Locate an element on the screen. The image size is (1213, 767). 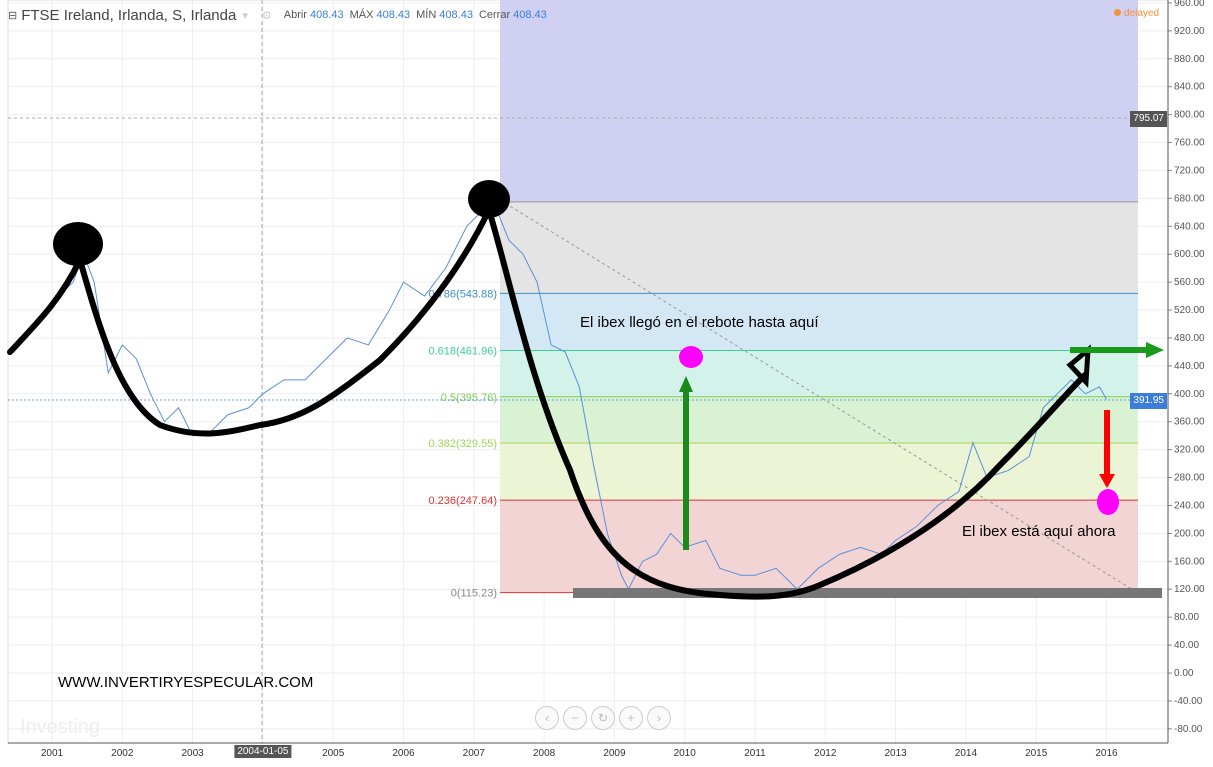
support-bar is located at coordinates (867, 593).